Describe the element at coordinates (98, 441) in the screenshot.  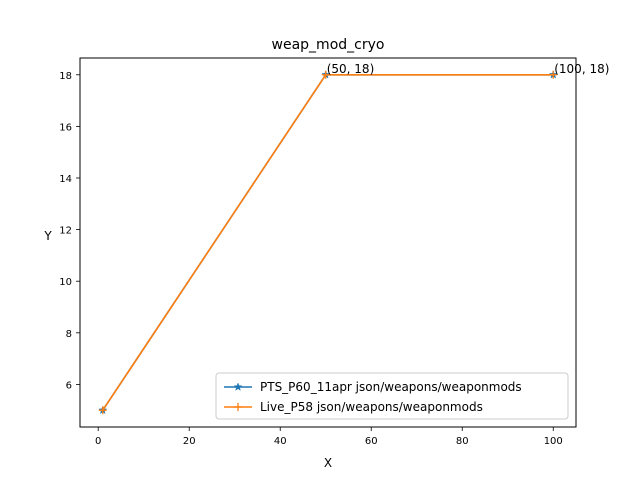
I see `x-tick-label: 0` at that location.